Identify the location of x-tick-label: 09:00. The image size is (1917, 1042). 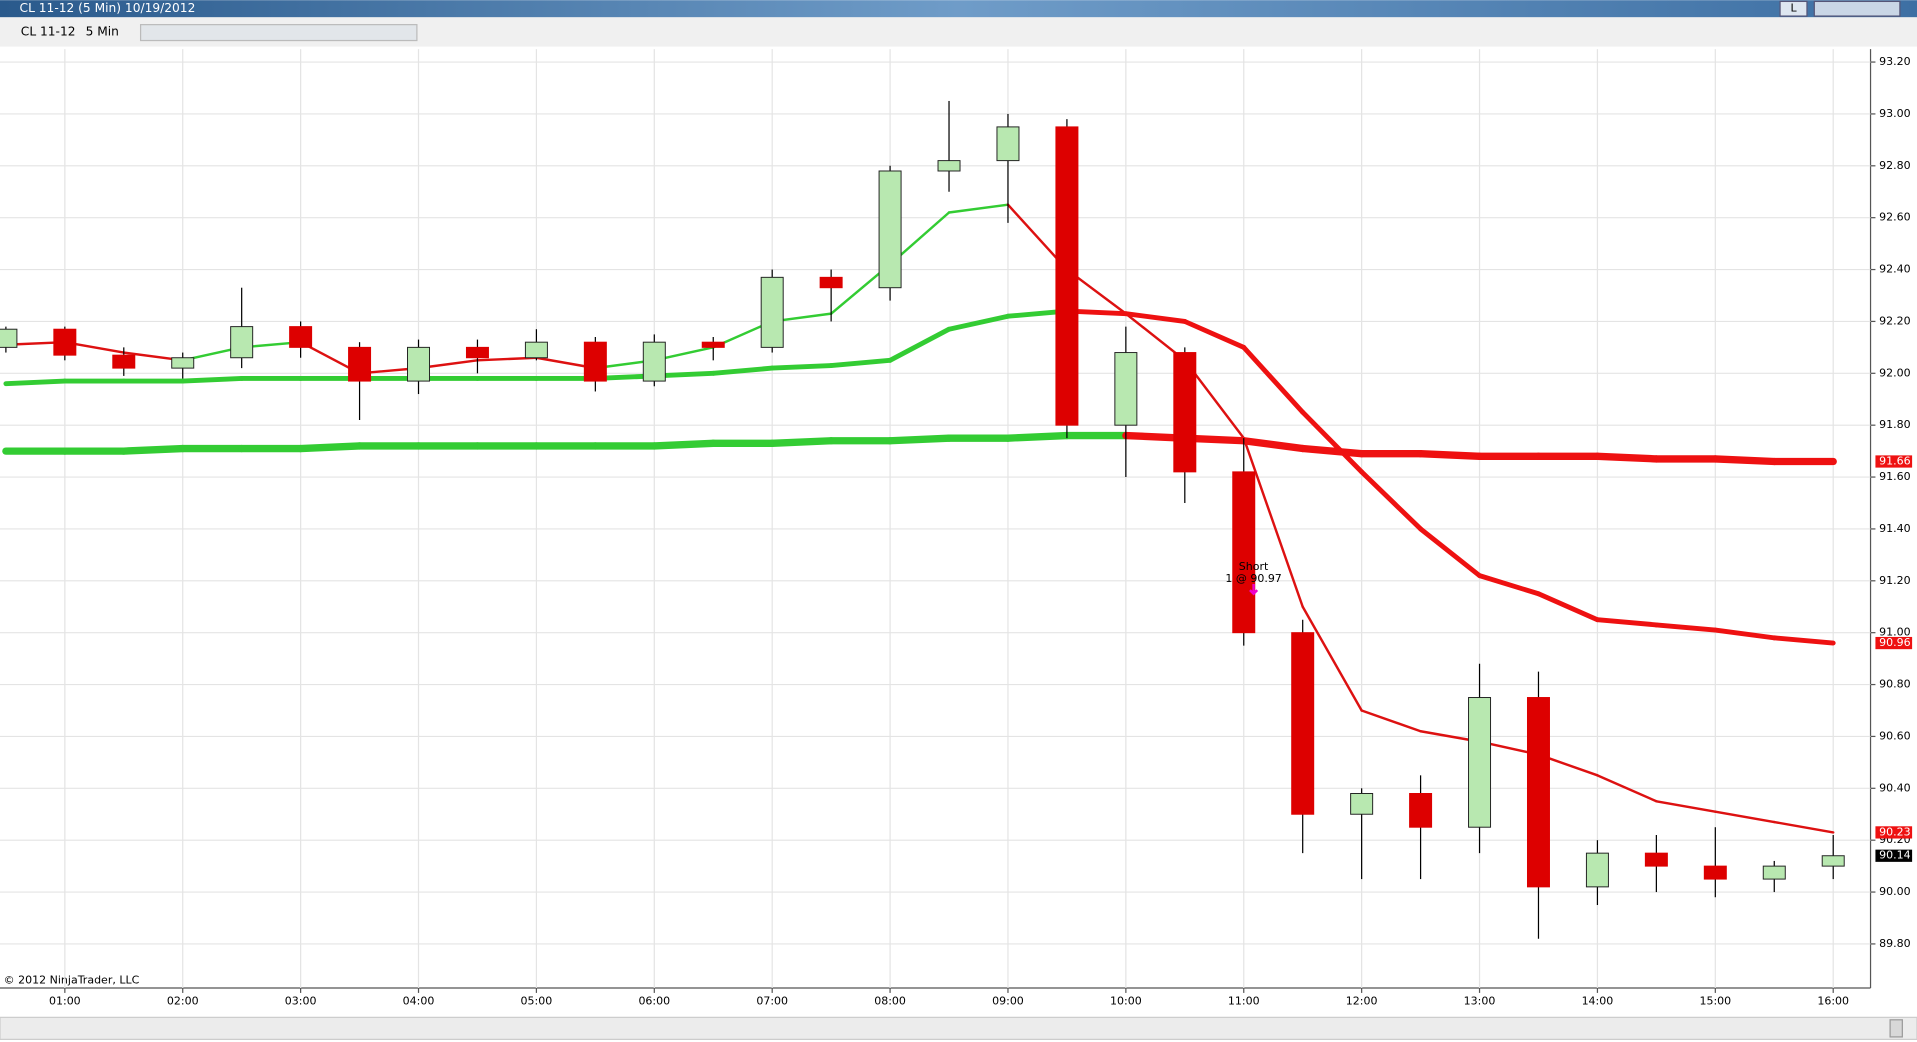
(1008, 1000).